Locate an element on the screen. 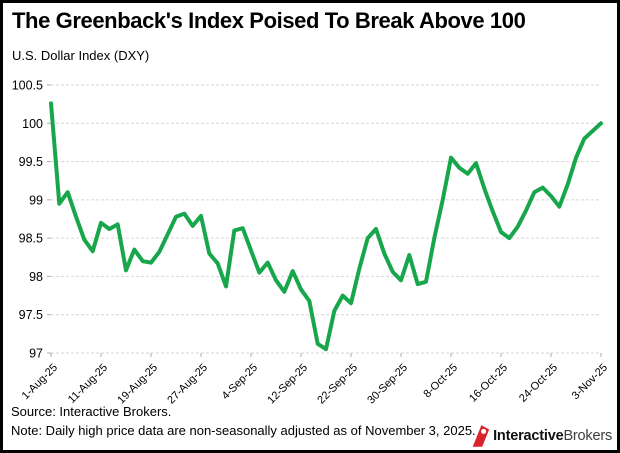 The image size is (620, 453). x-tick-label: 19-Aug-25 is located at coordinates (137, 384).